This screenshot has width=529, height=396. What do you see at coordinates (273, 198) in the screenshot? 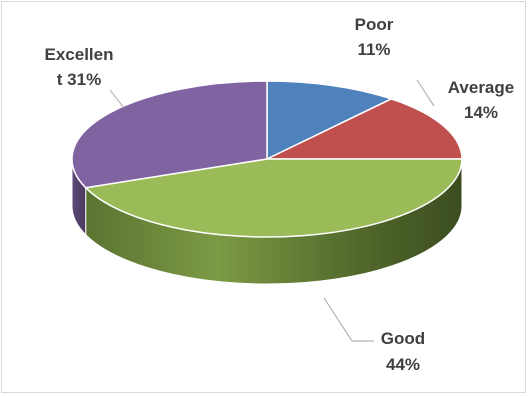
I see `slice-good` at bounding box center [273, 198].